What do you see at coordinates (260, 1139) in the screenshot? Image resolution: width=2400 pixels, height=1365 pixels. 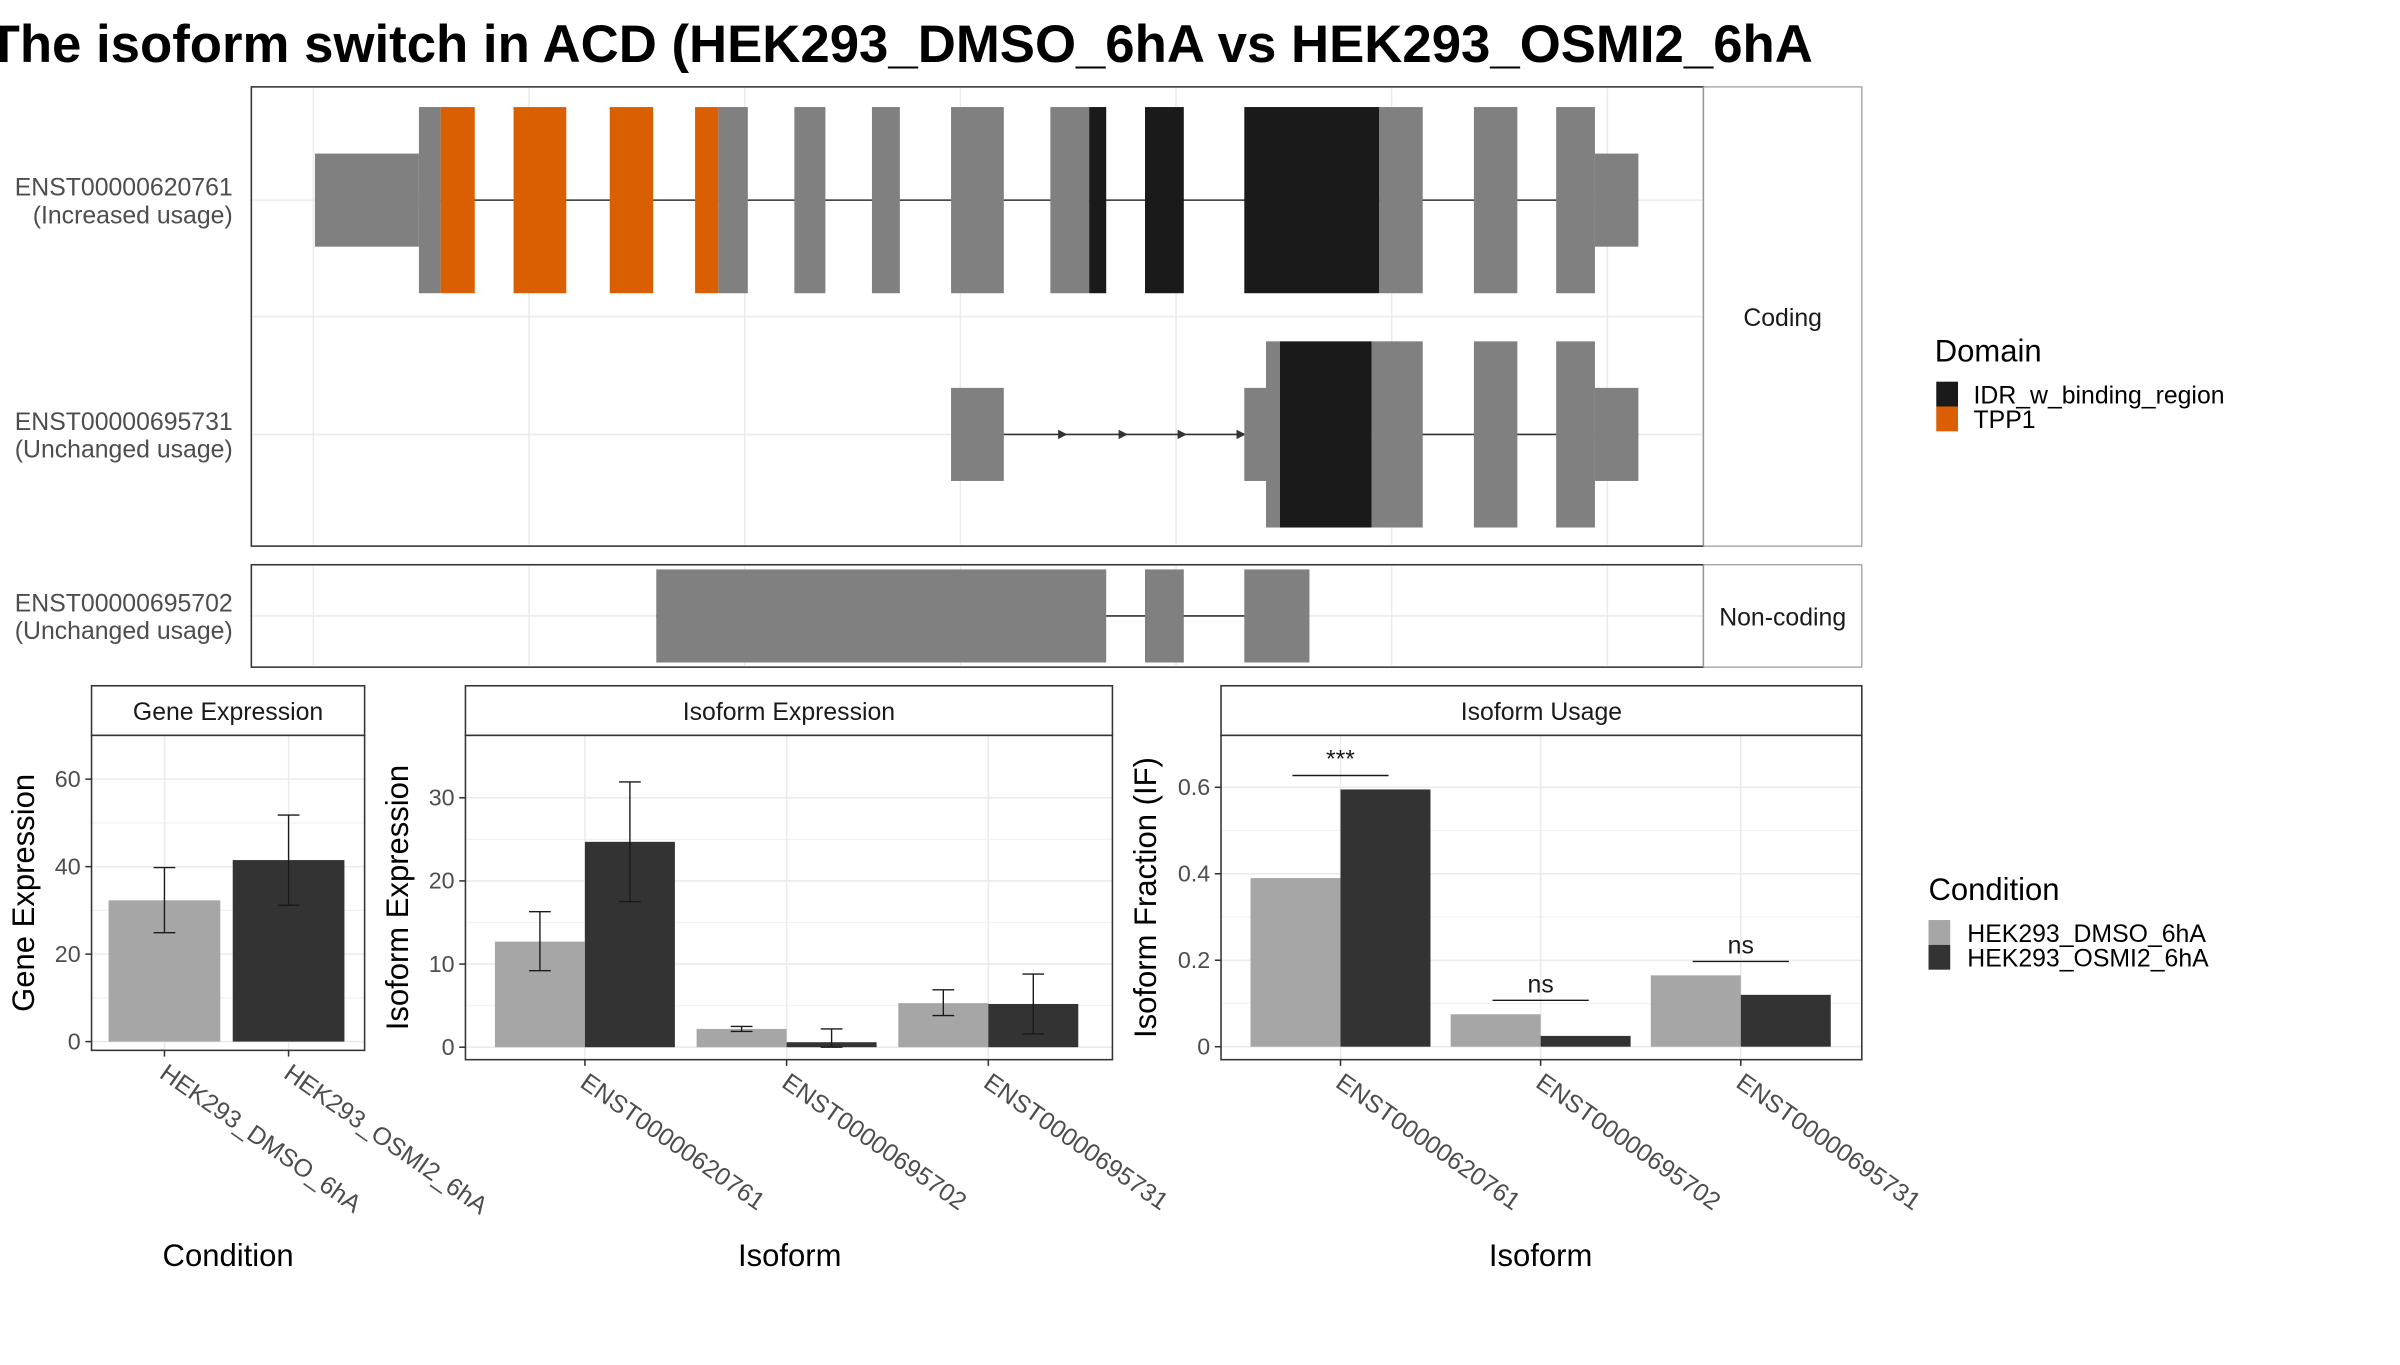 I see `x-tick-label: HEK293_DMSO_6hA` at bounding box center [260, 1139].